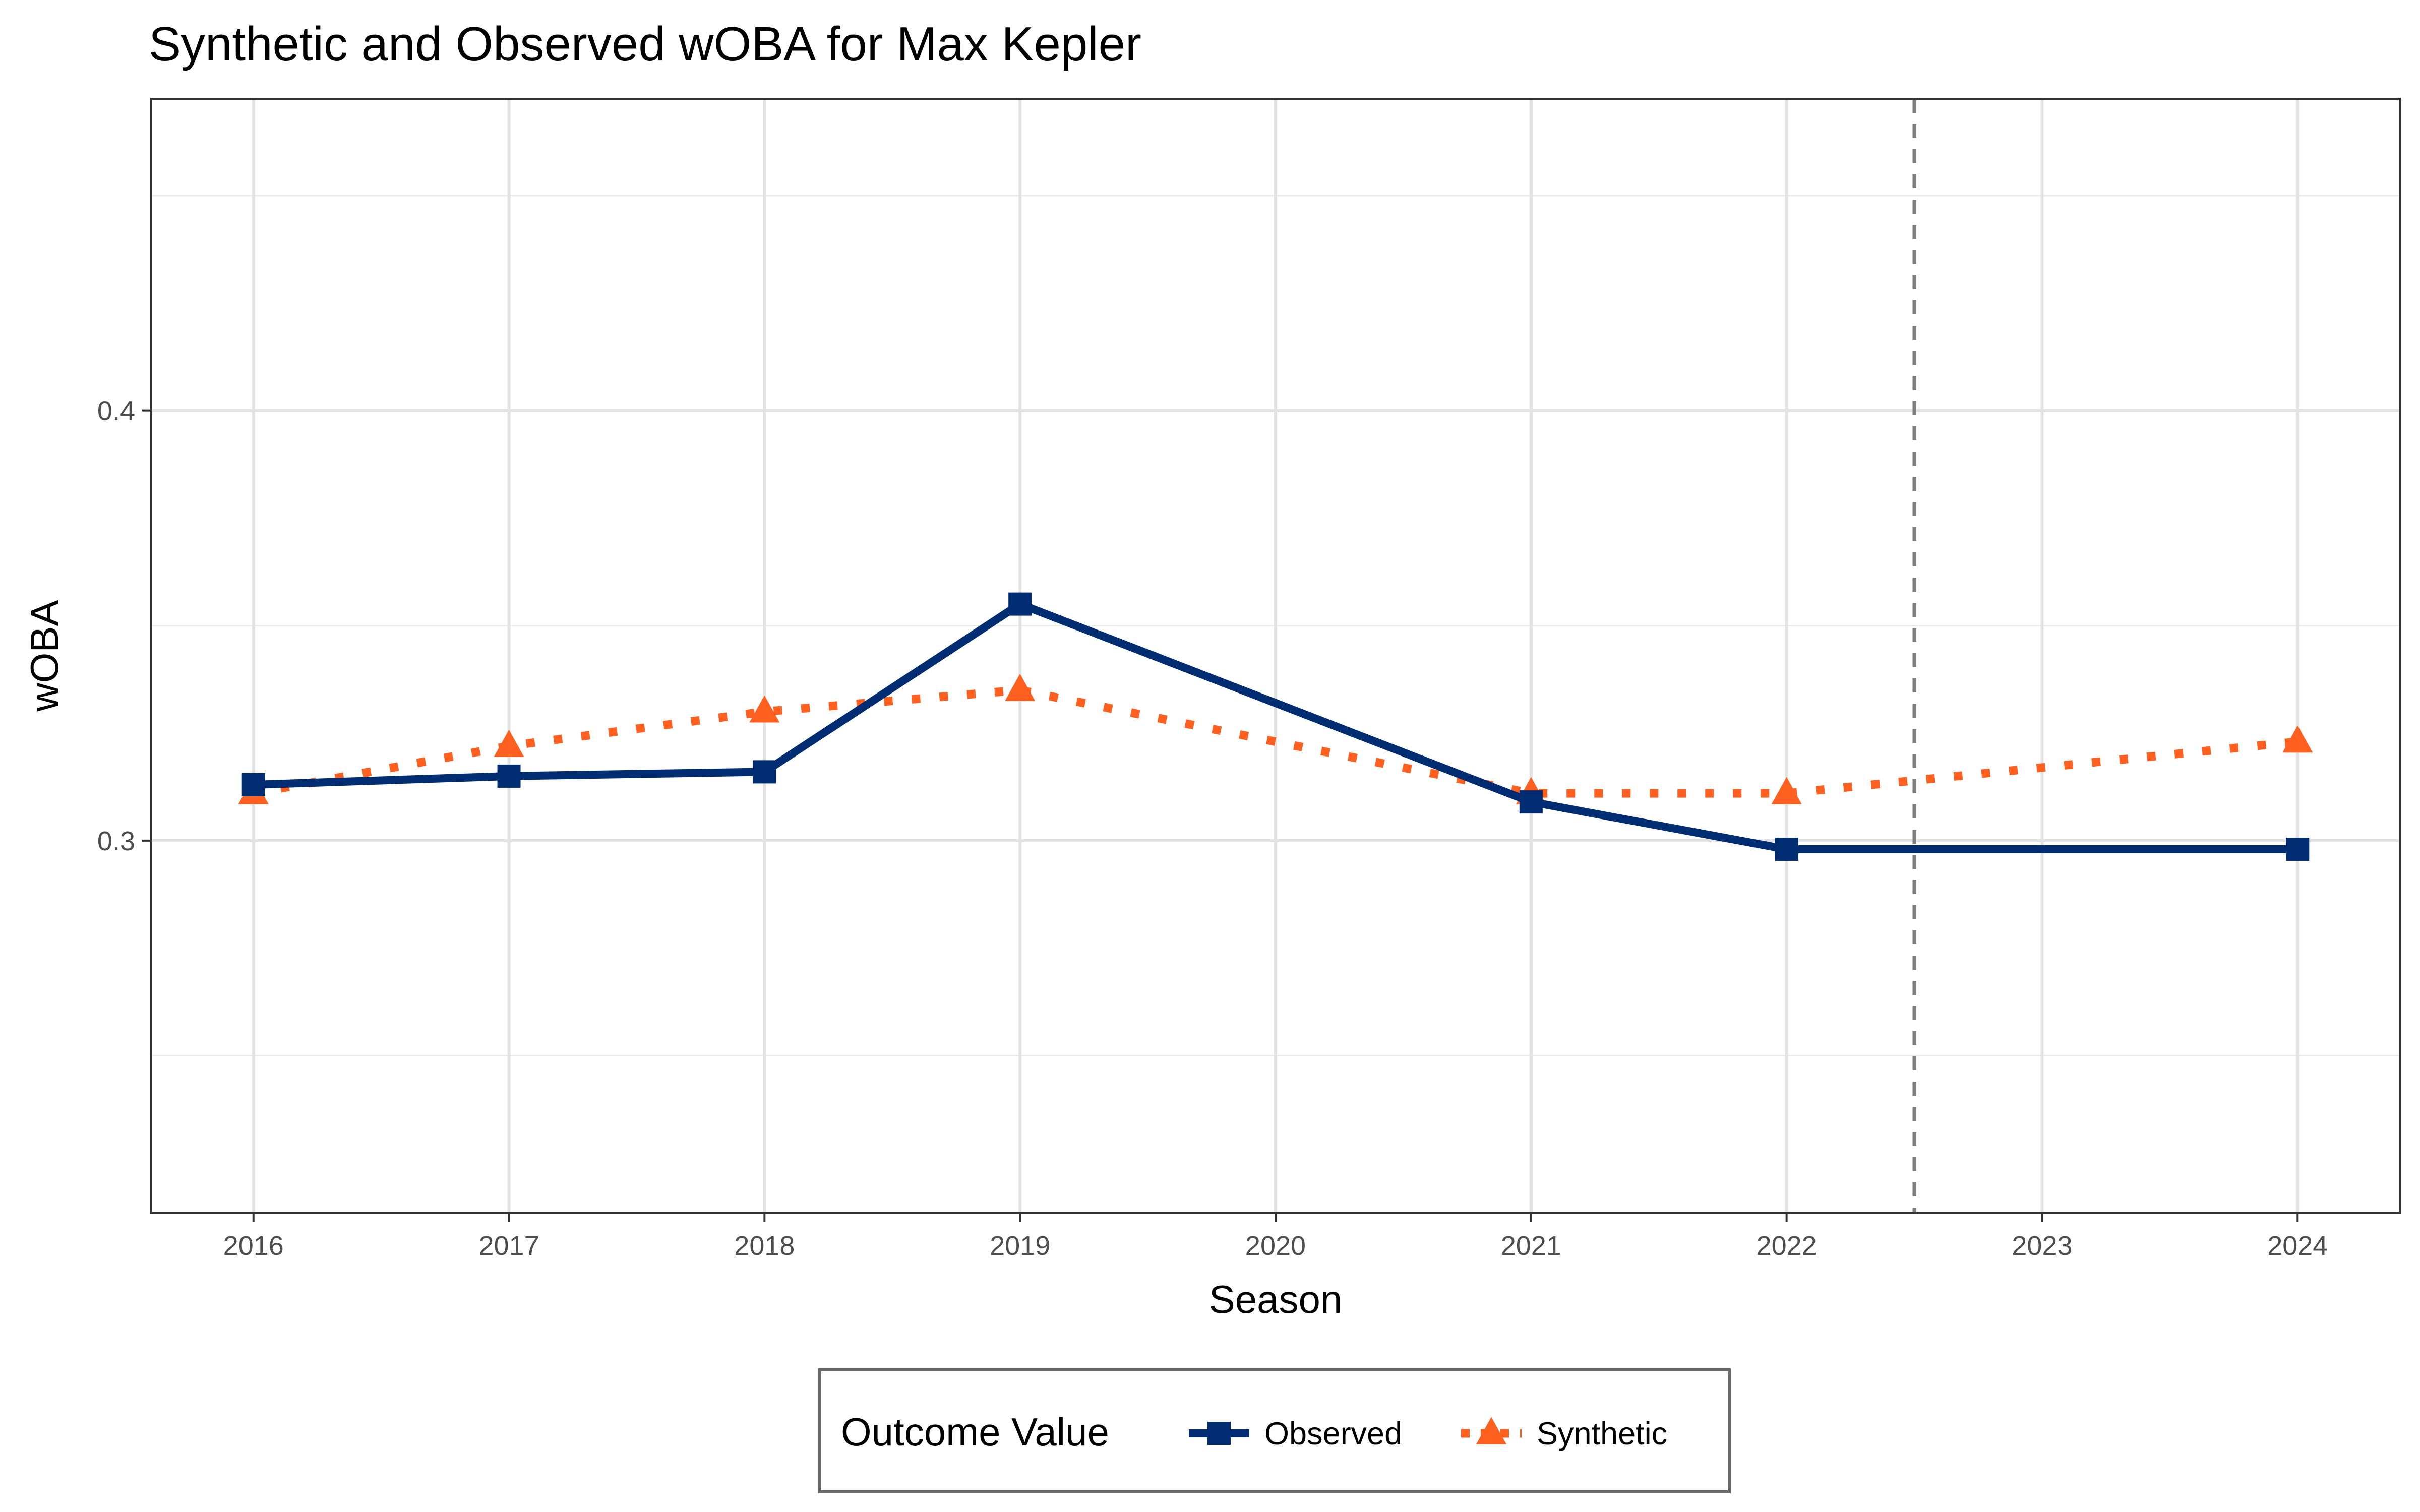 The width and height of the screenshot is (2420, 1512). What do you see at coordinates (1333, 1434) in the screenshot?
I see `legend-label-observed: Observed` at bounding box center [1333, 1434].